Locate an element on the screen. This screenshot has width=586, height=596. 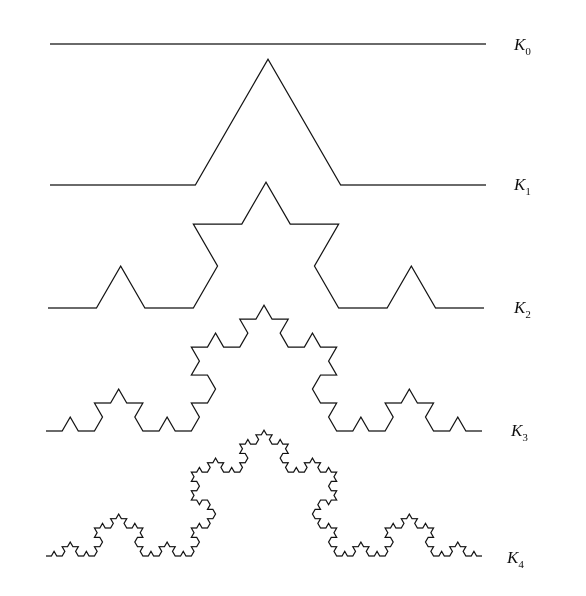
label-k3-subscript: 3 is located at coordinates (525, 438).